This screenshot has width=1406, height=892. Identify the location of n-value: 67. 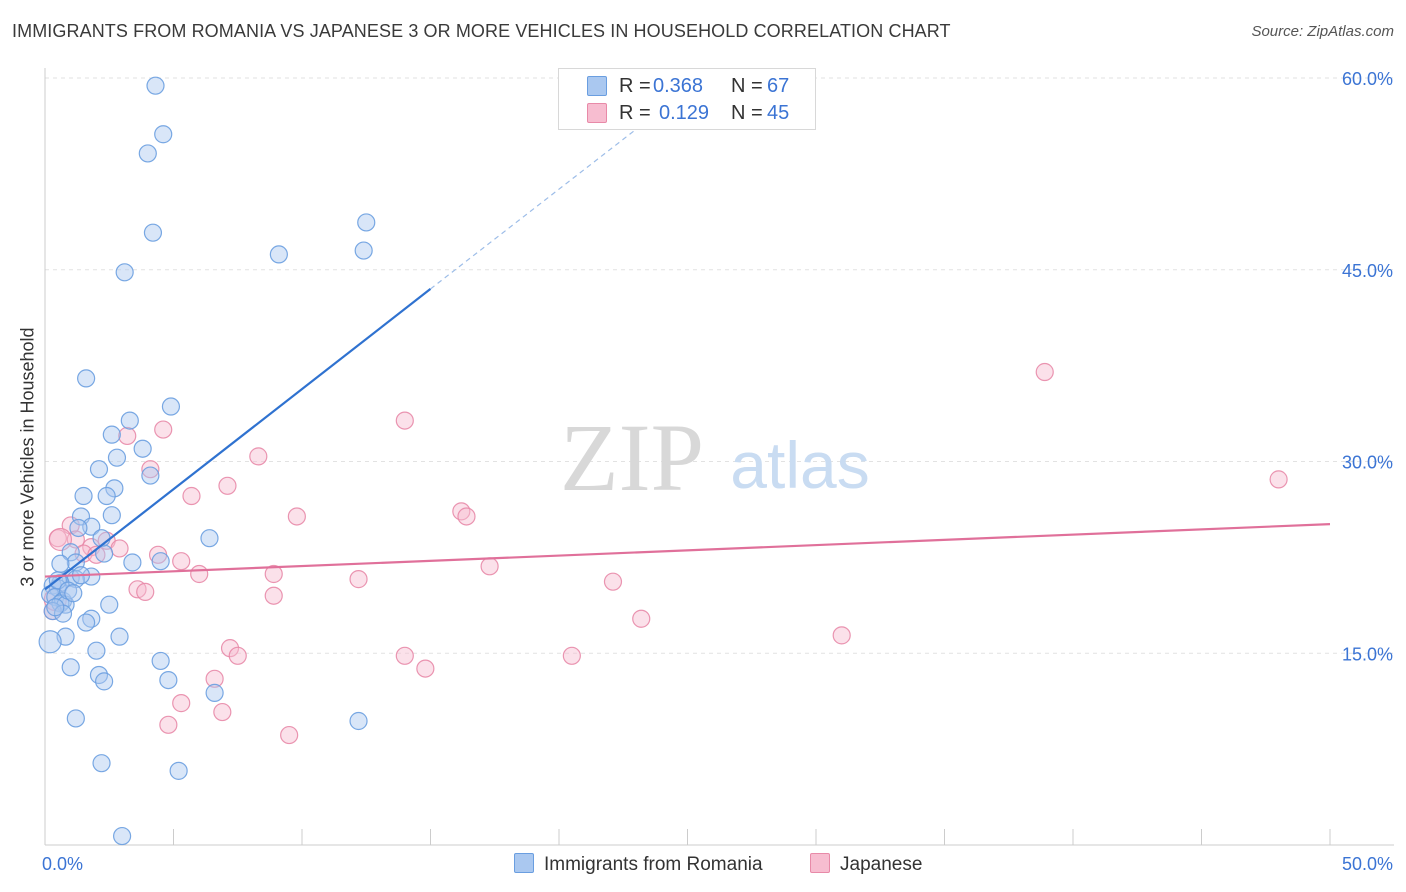
(778, 86).